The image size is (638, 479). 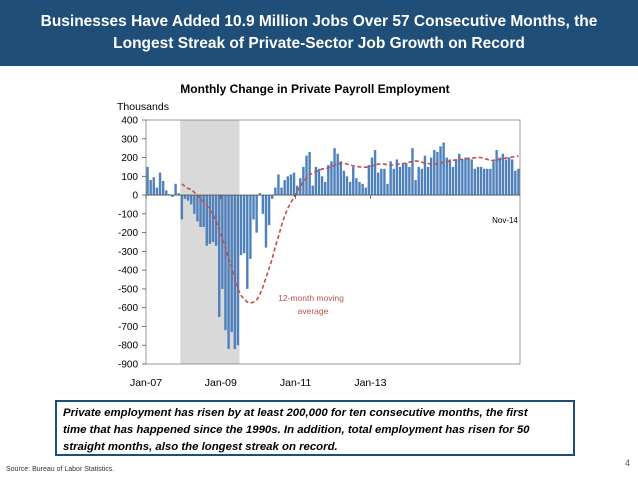 What do you see at coordinates (129, 158) in the screenshot?
I see `y-tick-label-200: 200` at bounding box center [129, 158].